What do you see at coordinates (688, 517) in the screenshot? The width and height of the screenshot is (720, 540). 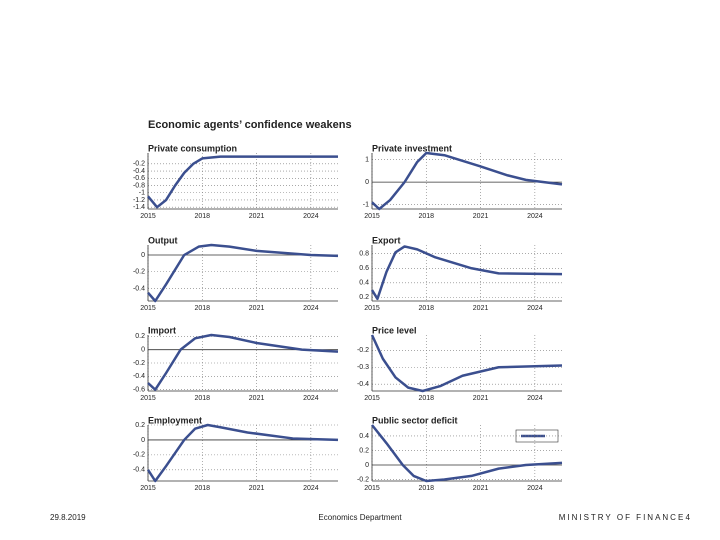 I see `footer-page: 4` at bounding box center [688, 517].